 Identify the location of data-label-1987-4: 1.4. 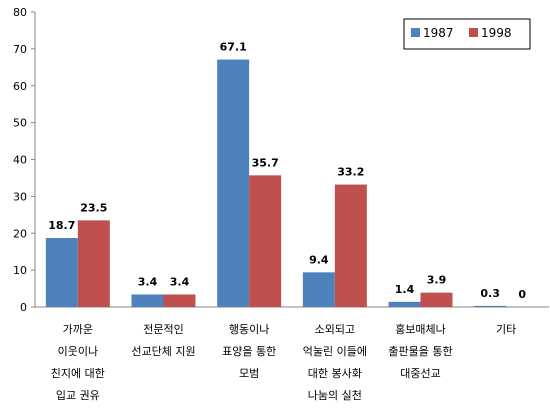
(405, 289).